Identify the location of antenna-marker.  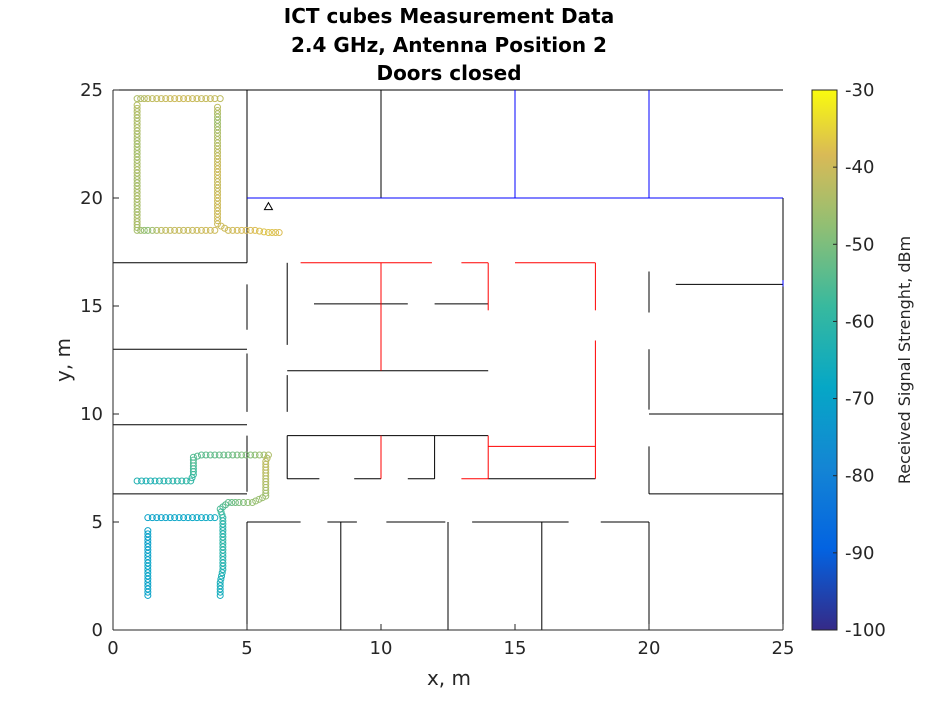
(268, 206).